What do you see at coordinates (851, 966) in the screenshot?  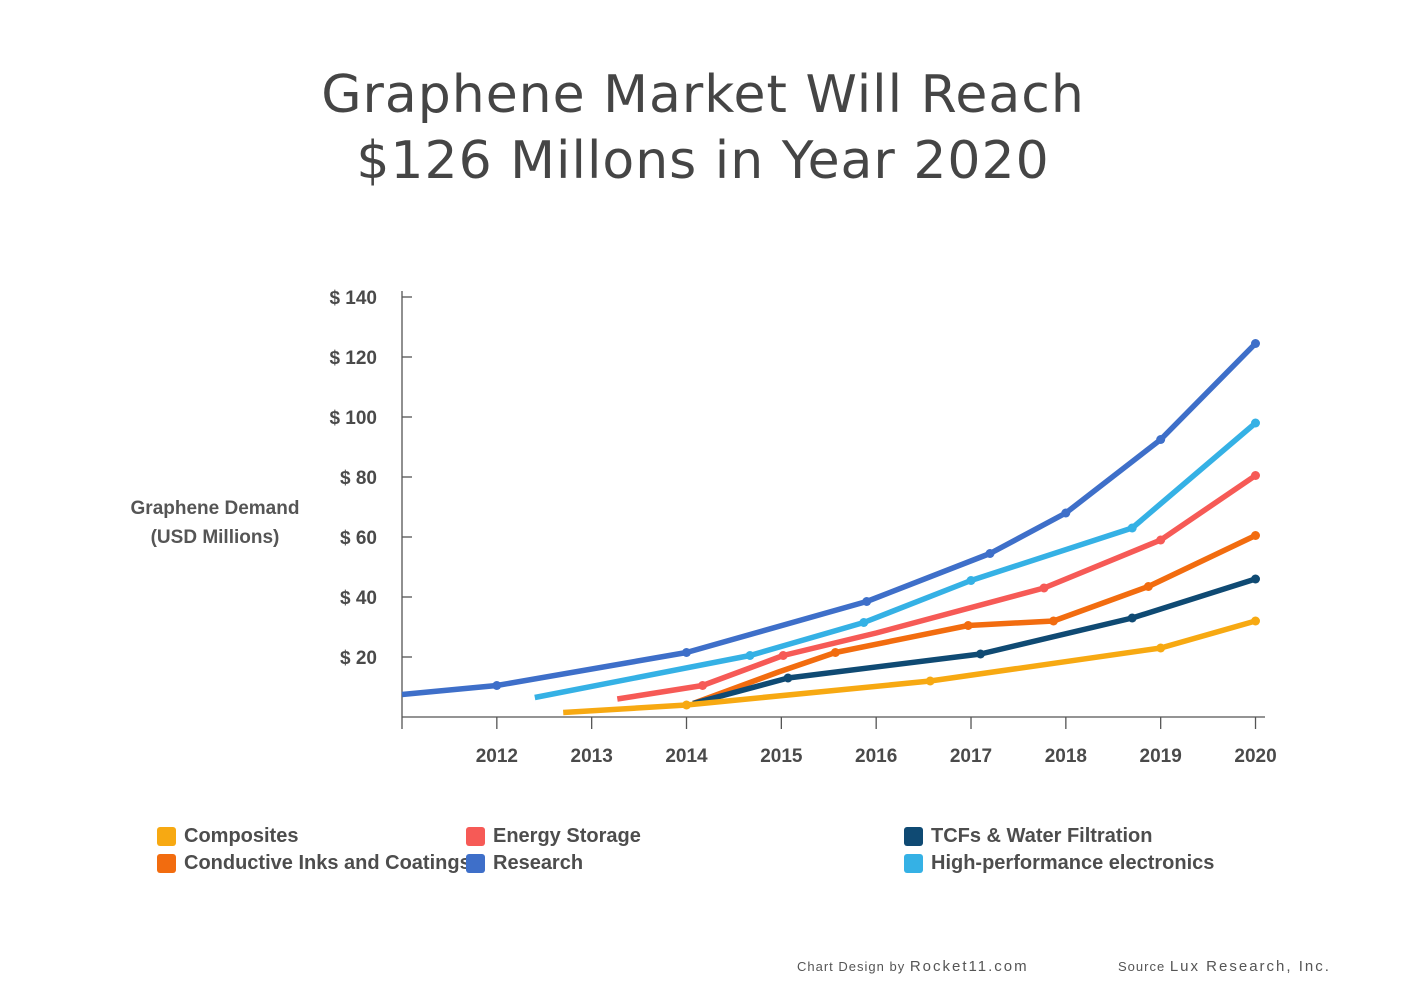 I see `chart-design-label: Chart Design by` at bounding box center [851, 966].